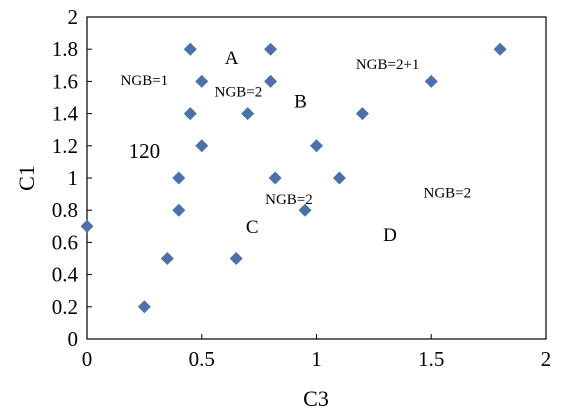  I want to click on x-tick-label: 2, so click(546, 359).